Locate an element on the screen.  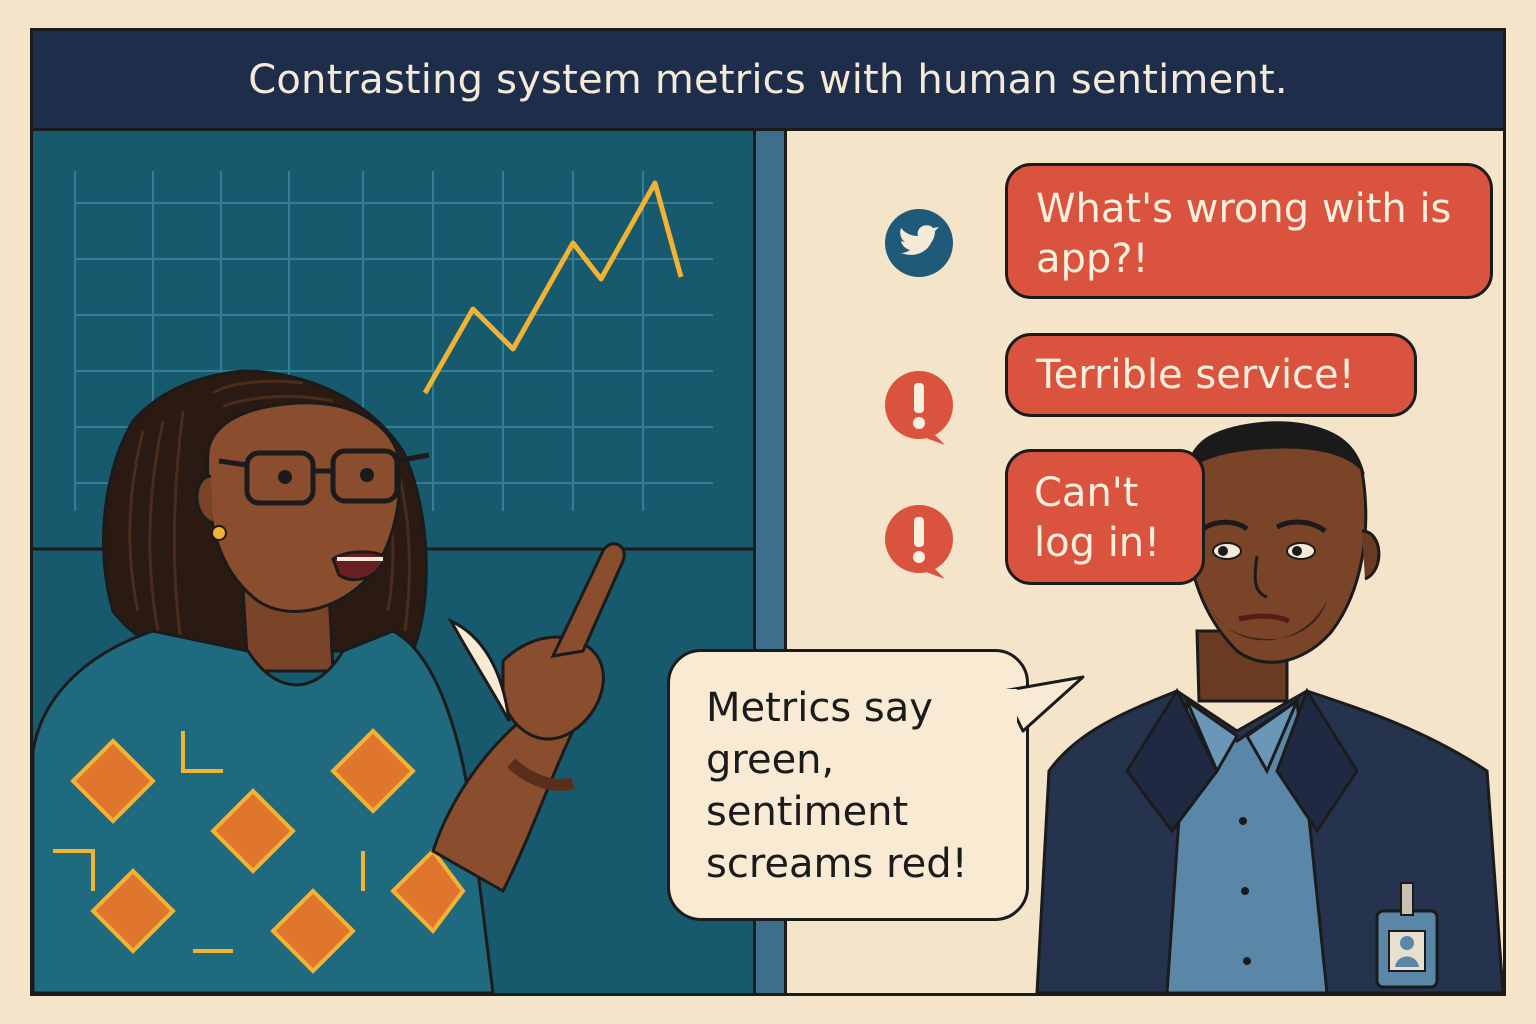
feed-message-text: What's wrong with is app?! is located at coordinates (1244, 234).